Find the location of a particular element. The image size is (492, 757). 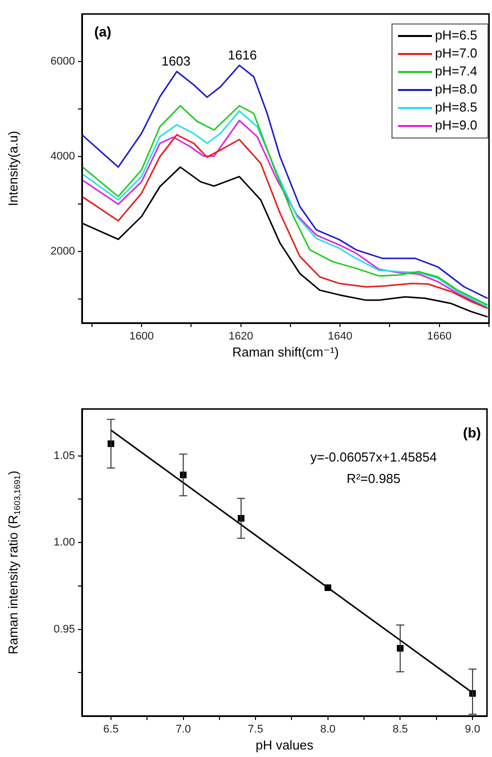

annotation: 1603 is located at coordinates (176, 60).